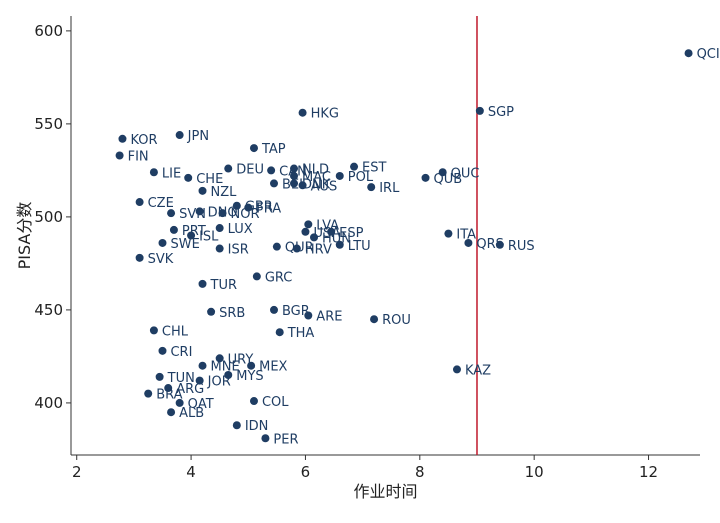 This screenshot has height=523, width=720. What do you see at coordinates (354, 166) in the screenshot?
I see `data-point-est` at bounding box center [354, 166].